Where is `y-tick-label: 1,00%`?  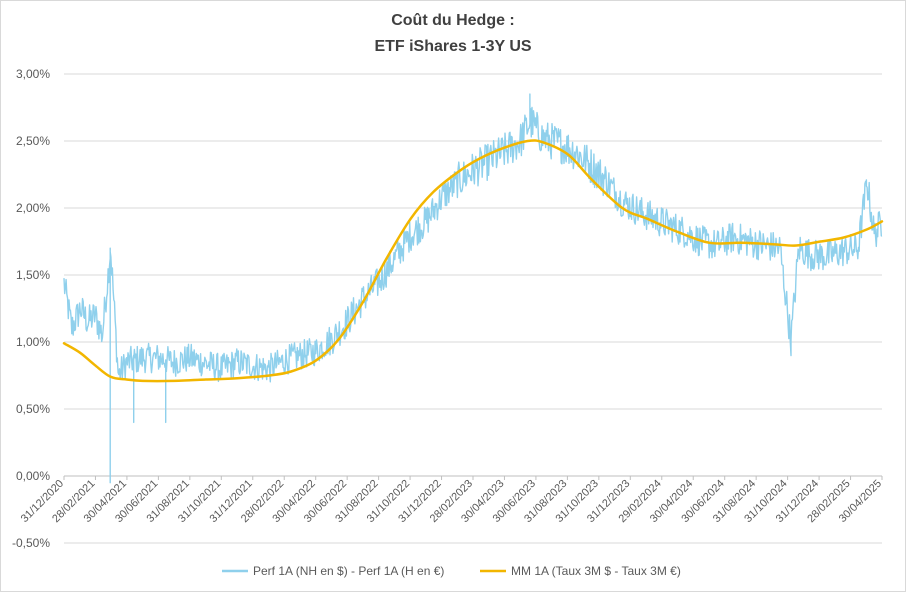 y-tick-label: 1,00% is located at coordinates (33, 342).